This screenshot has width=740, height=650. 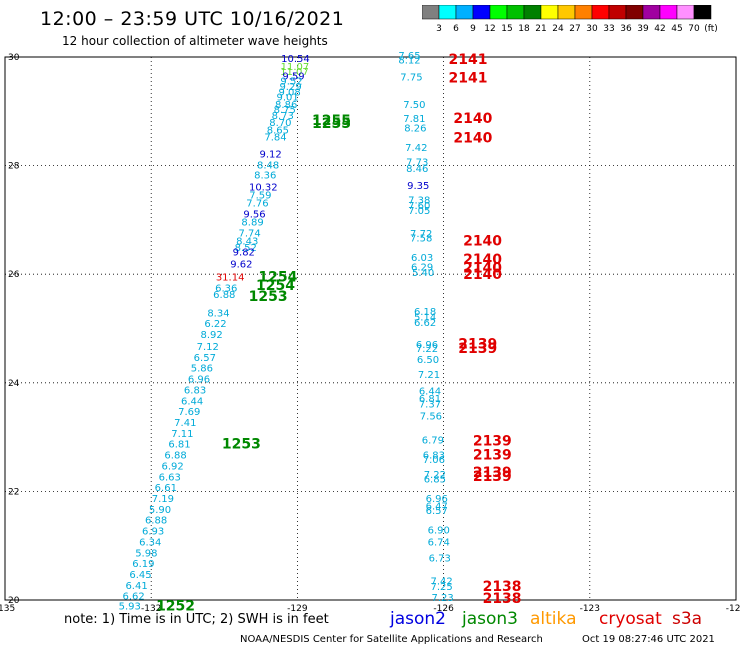 What do you see at coordinates (295, 67) in the screenshot?
I see `swh-value: 11.07` at bounding box center [295, 67].